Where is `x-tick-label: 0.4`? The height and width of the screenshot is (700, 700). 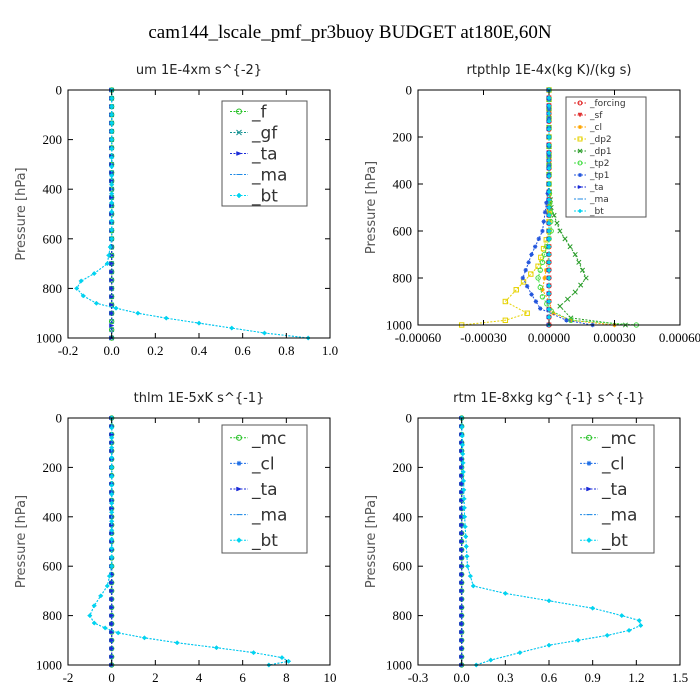
x-tick-label: 0.4 is located at coordinates (199, 350).